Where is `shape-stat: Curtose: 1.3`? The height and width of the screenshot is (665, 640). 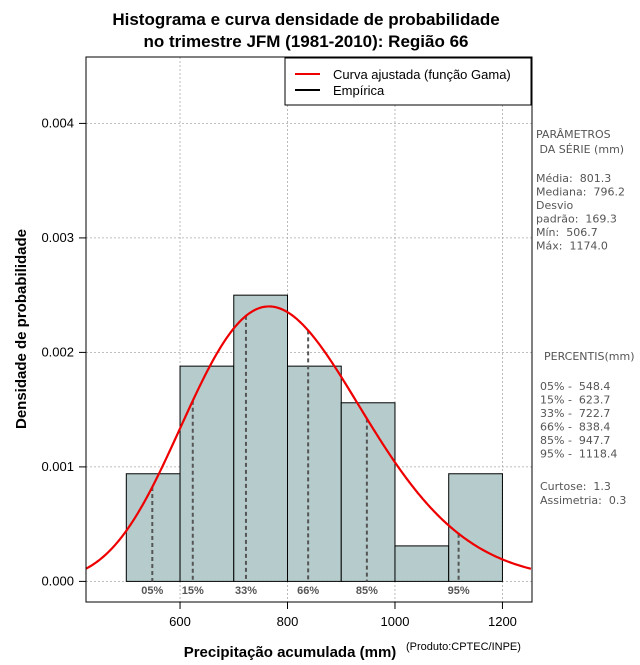
shape-stat: Curtose: 1.3 is located at coordinates (575, 486).